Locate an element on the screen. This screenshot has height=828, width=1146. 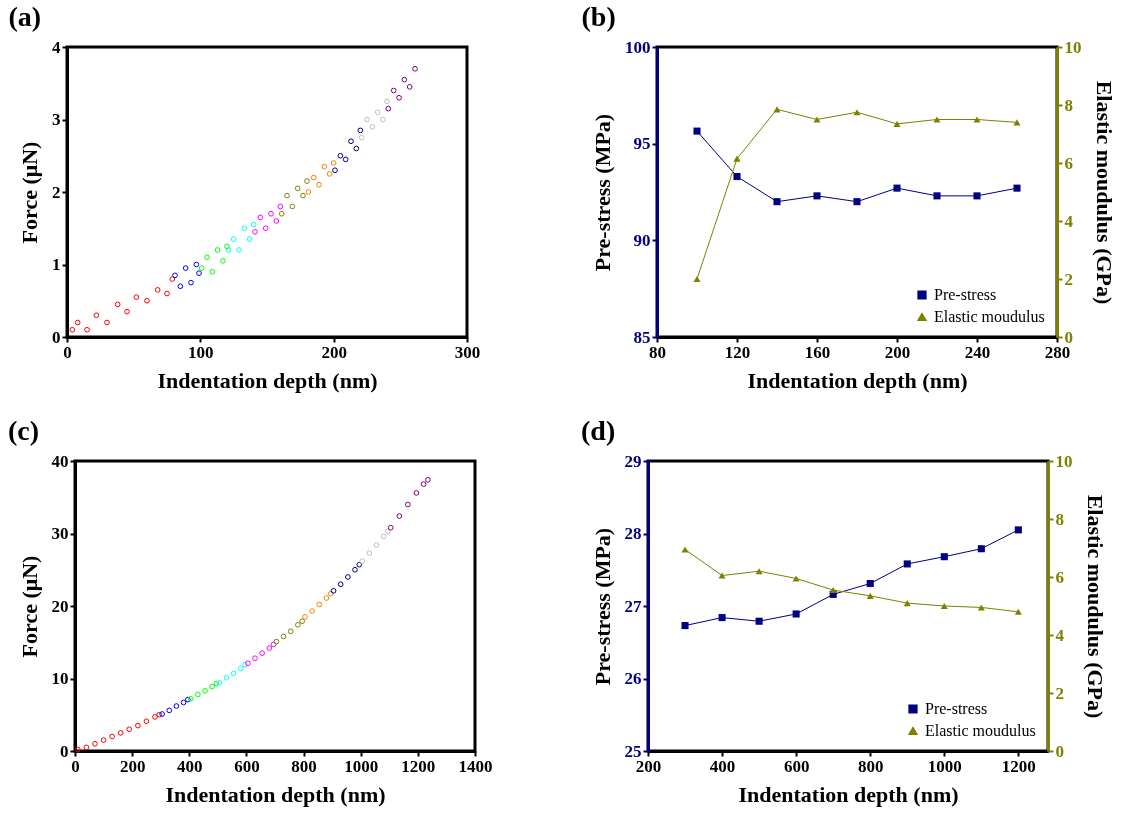
x-tick-label: 1400 is located at coordinates (475, 766).